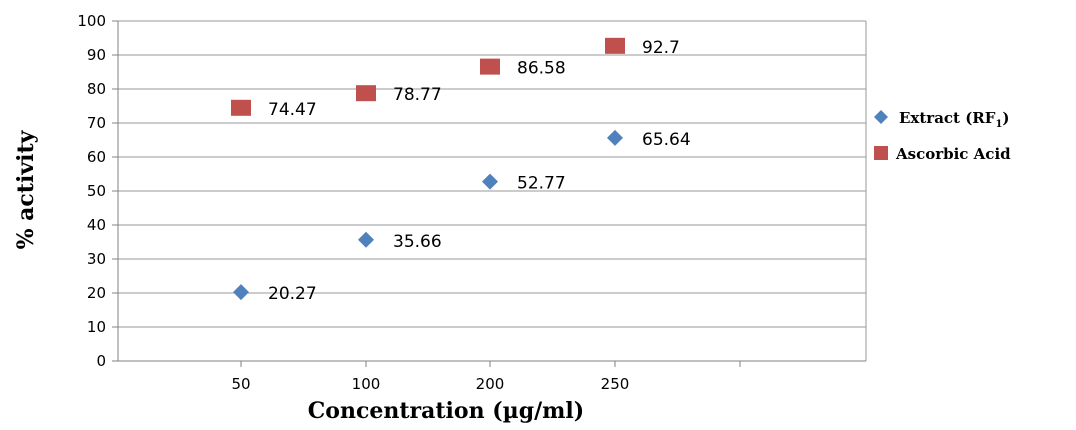 Image resolution: width=1076 pixels, height=430 pixels. Describe the element at coordinates (541, 69) in the screenshot. I see `data-label-ascorbic: 86.58` at that location.